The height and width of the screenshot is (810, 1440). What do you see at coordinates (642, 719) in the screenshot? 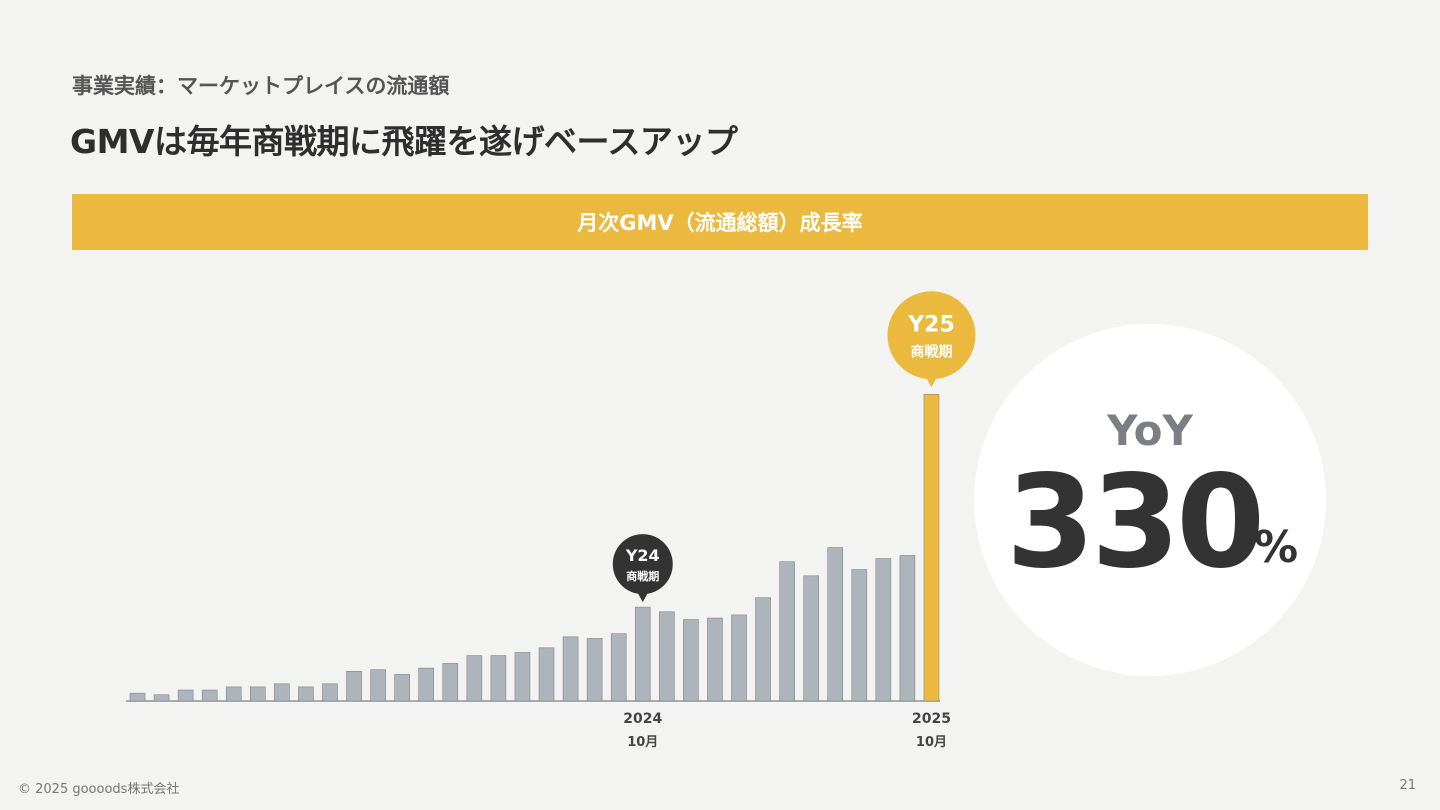
I see `x-tick-year-0: 2024` at bounding box center [642, 719].